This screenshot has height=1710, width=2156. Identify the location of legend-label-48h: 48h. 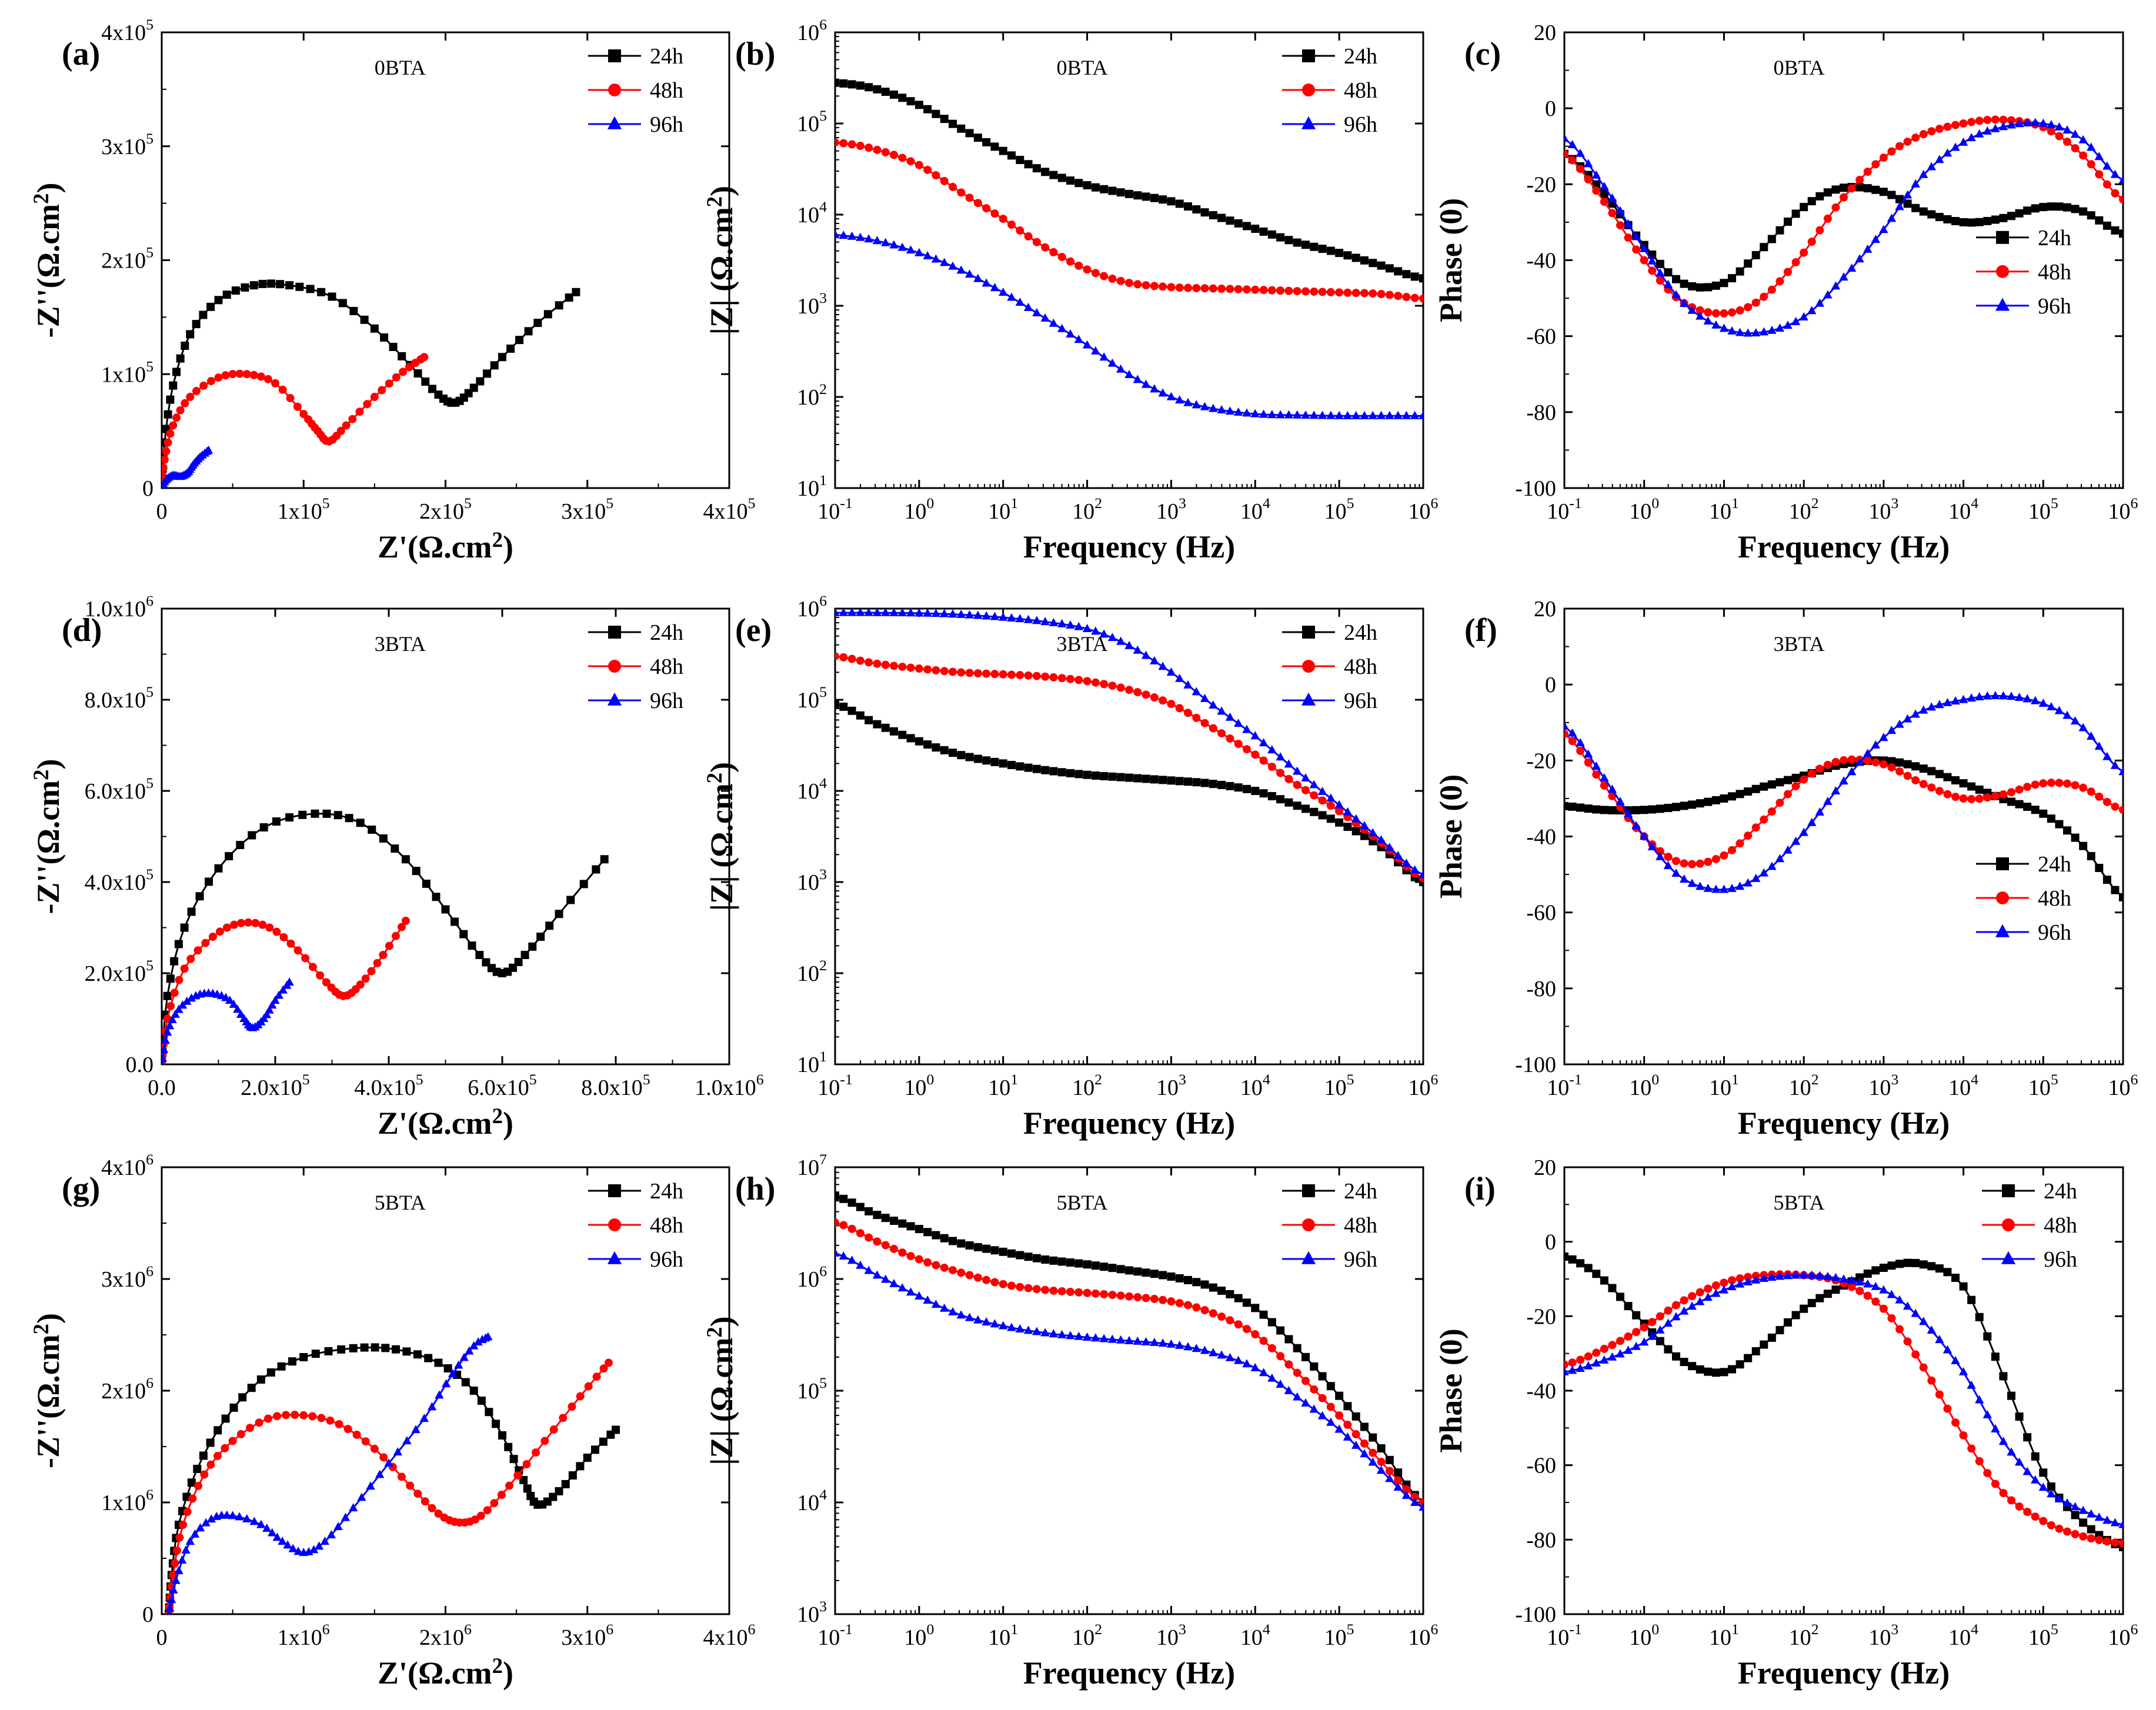
(1360, 91).